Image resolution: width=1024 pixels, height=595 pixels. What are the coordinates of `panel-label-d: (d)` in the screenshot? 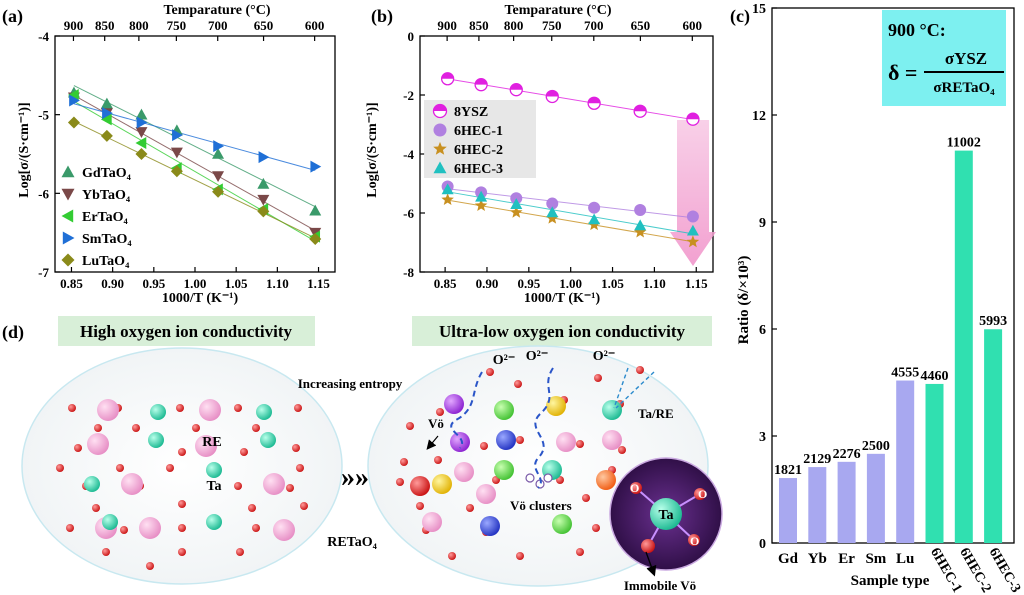 It's located at (13, 332).